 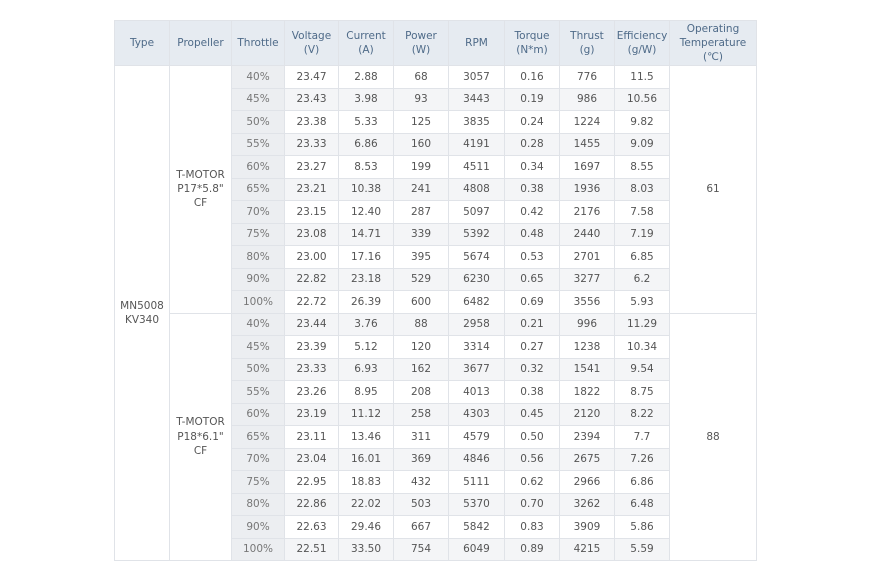 What do you see at coordinates (587, 279) in the screenshot?
I see `cell: 3277` at bounding box center [587, 279].